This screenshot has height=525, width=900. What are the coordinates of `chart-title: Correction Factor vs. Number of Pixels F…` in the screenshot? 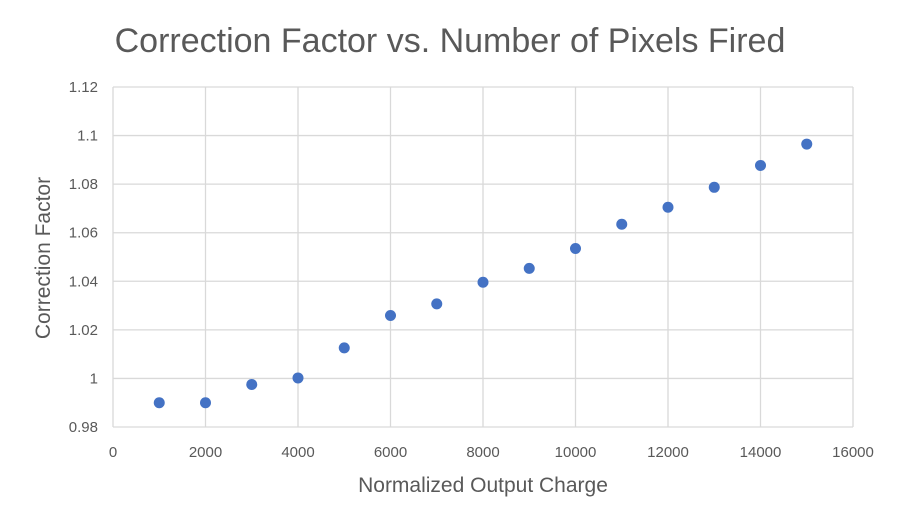 It's located at (450, 41).